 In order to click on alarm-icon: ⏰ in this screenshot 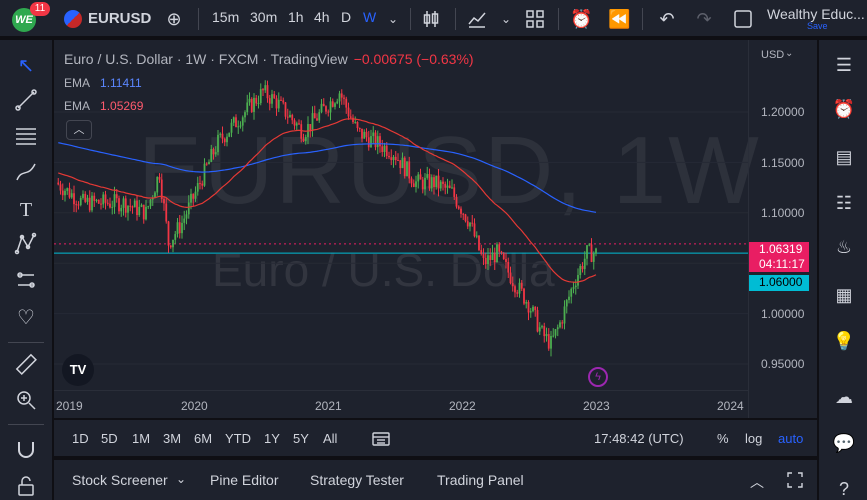, I will do `click(844, 109)`.